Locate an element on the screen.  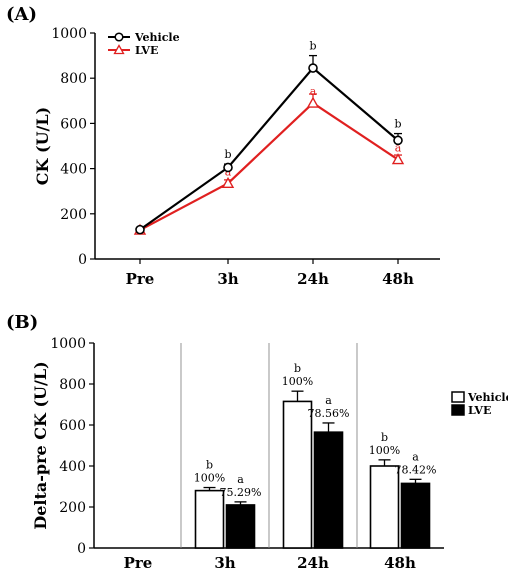
panel-a-y-tick-label: 400 is located at coordinates (73, 170).